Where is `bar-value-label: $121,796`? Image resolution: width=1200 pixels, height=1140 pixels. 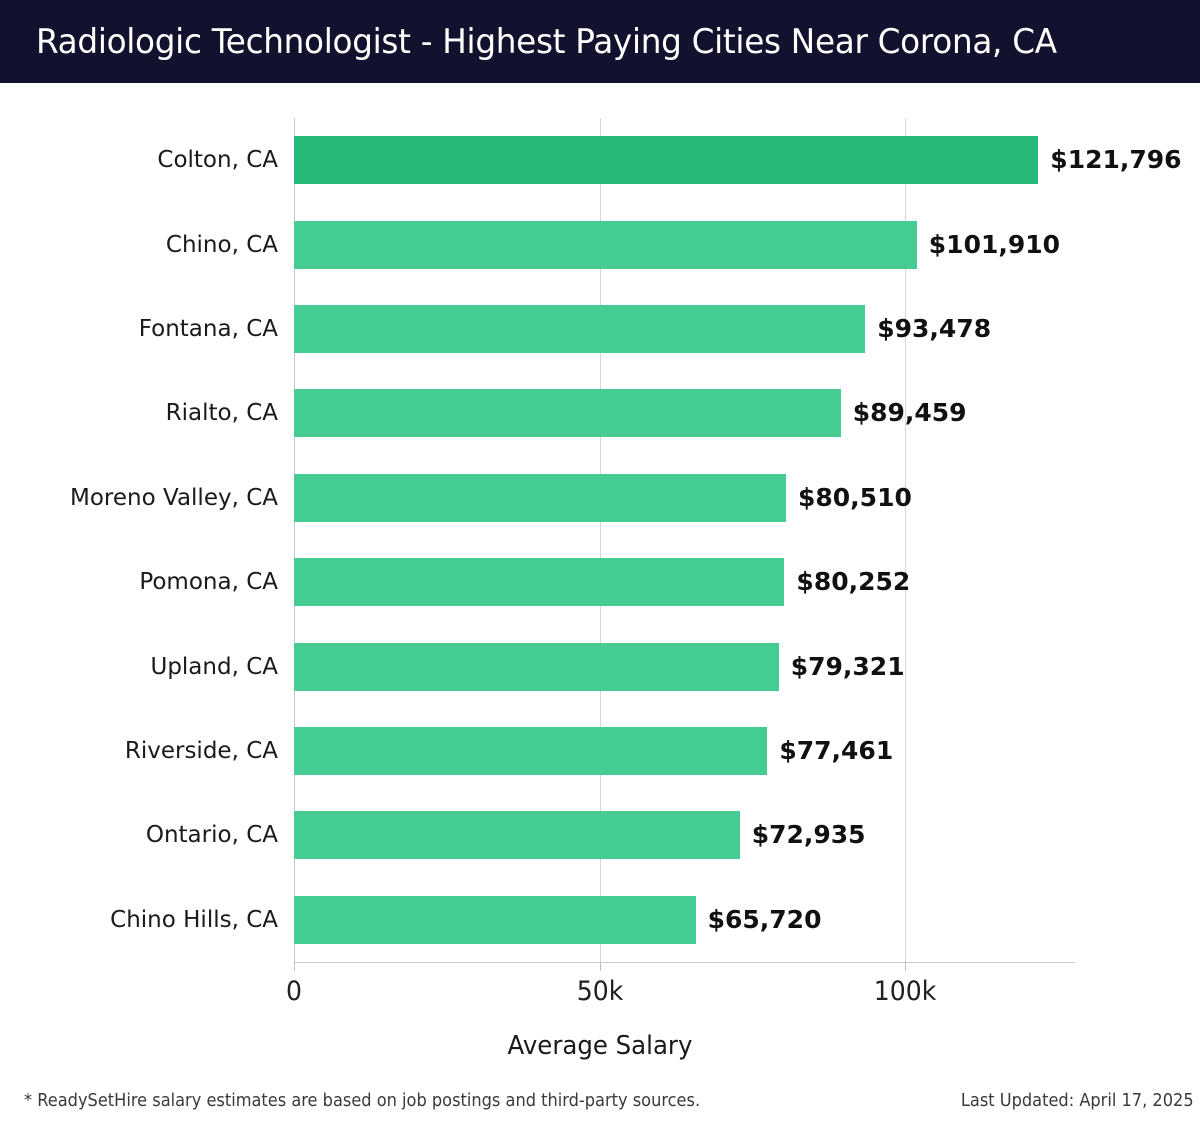
bar-value-label: $121,796 is located at coordinates (1116, 160).